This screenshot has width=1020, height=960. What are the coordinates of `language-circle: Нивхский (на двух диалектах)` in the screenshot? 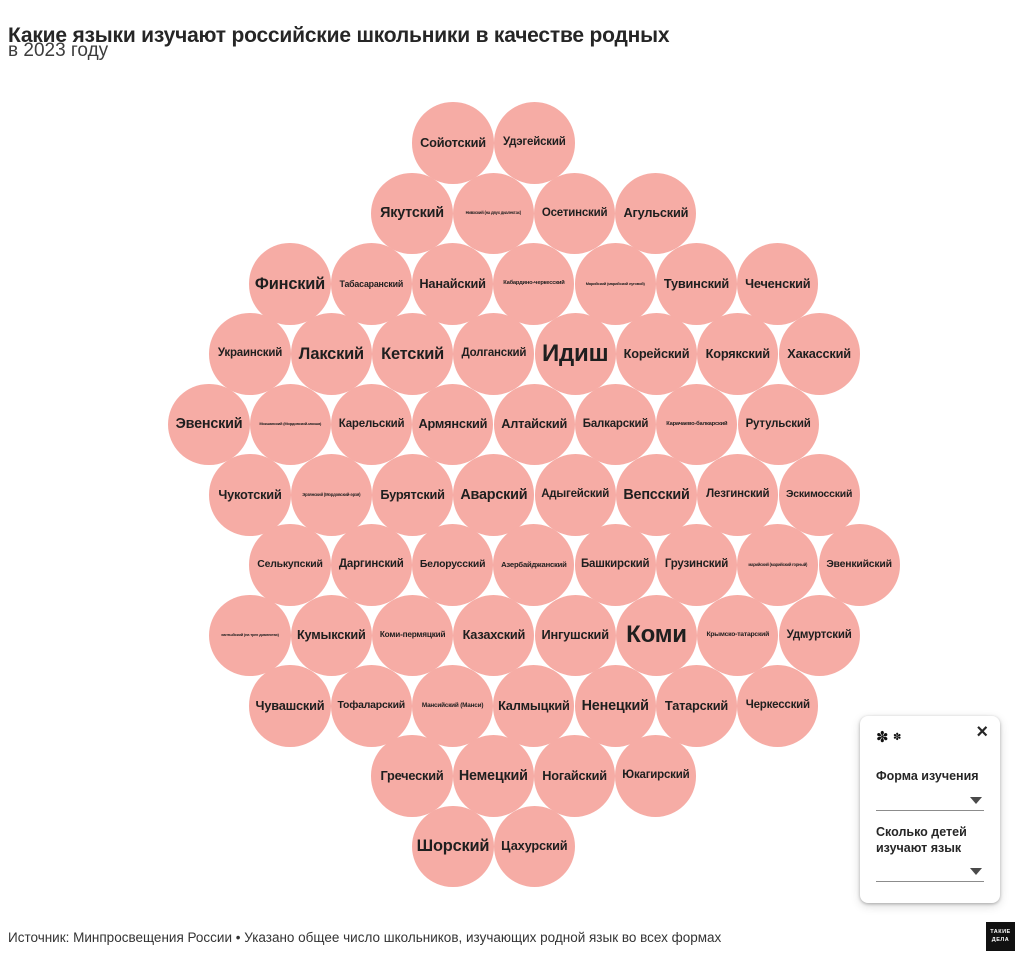 It's located at (493, 213).